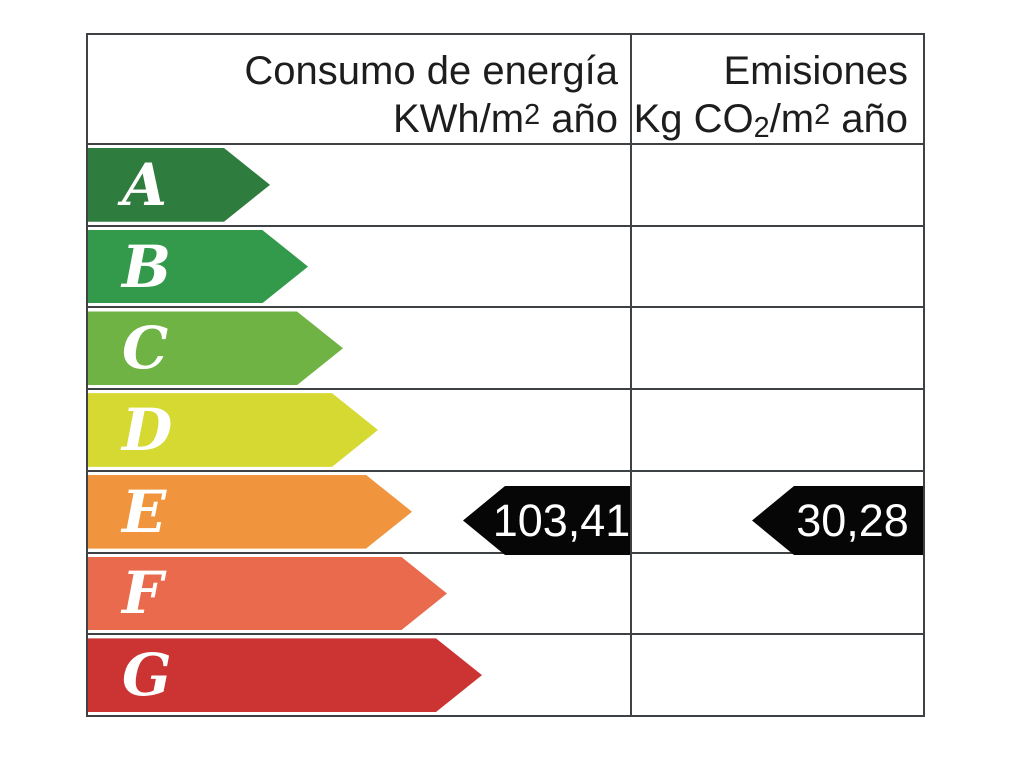  Describe the element at coordinates (179, 185) in the screenshot. I see `rating-bar-a: A` at that location.